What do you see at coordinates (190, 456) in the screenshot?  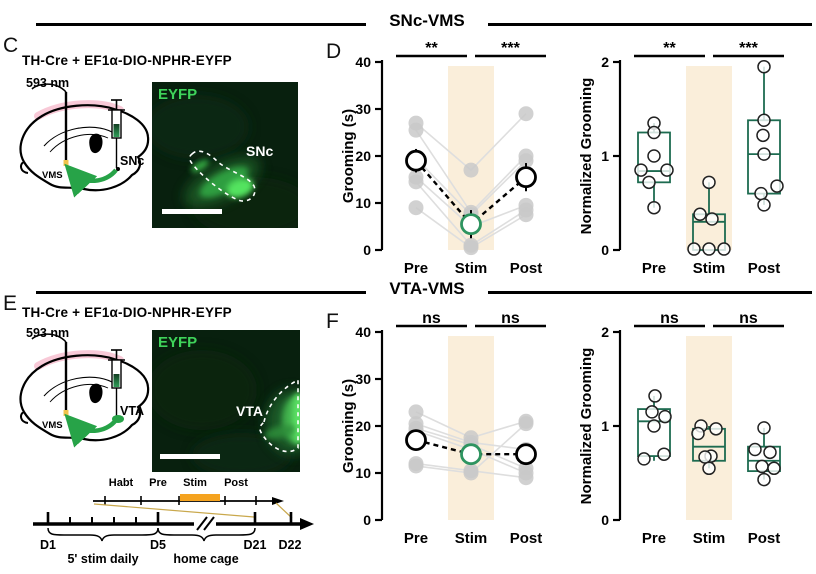 I see `scale-bar` at bounding box center [190, 456].